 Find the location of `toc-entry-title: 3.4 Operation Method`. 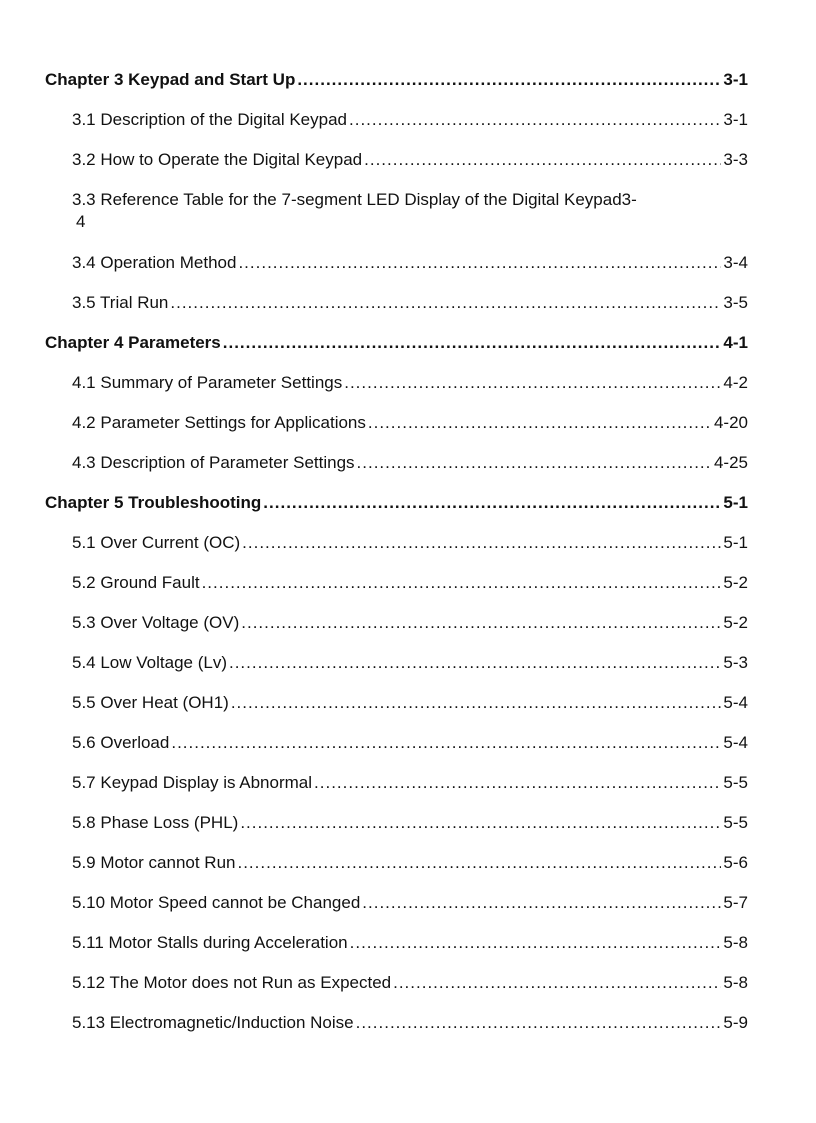

toc-entry-title: 3.4 Operation Method is located at coordinates (154, 262).